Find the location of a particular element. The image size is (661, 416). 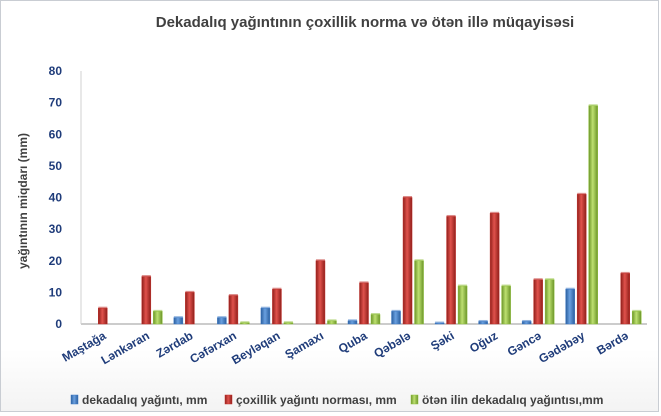

y-tick-label: 60 is located at coordinates (56, 134).